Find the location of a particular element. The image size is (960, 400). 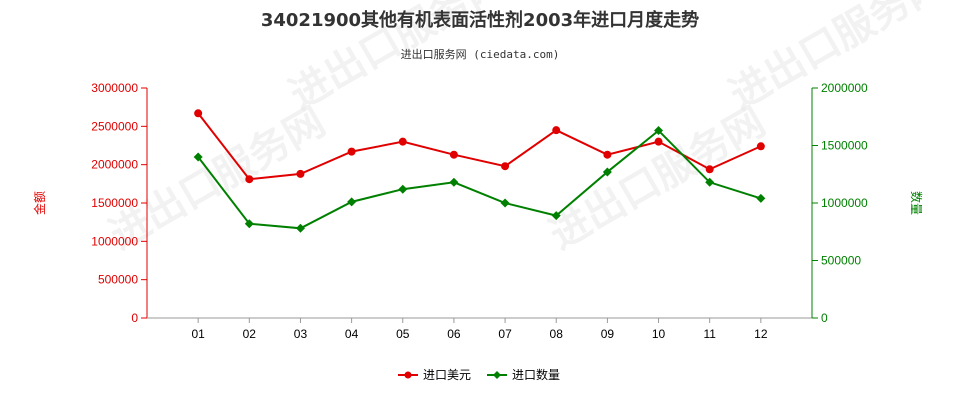

series-amount is located at coordinates (479, 146).